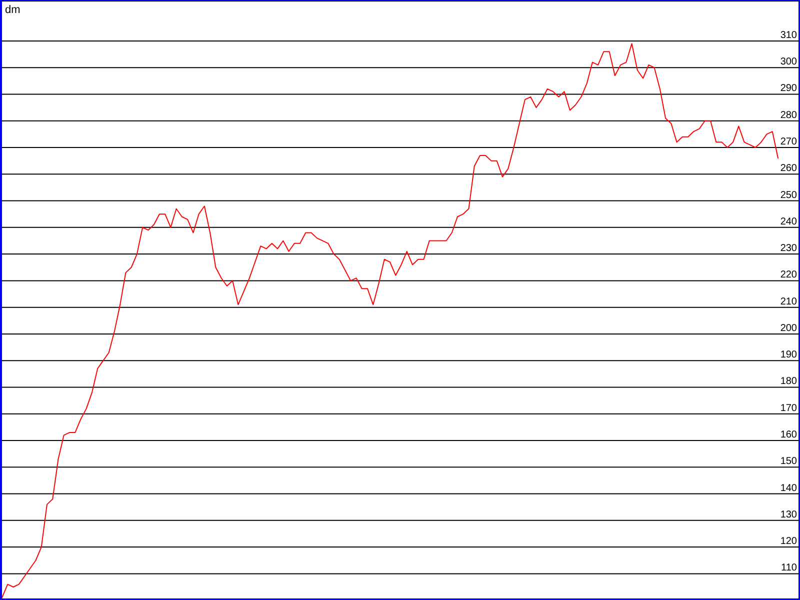 This screenshot has width=800, height=600. What do you see at coordinates (789, 88) in the screenshot?
I see `y-tick-label: 290` at bounding box center [789, 88].